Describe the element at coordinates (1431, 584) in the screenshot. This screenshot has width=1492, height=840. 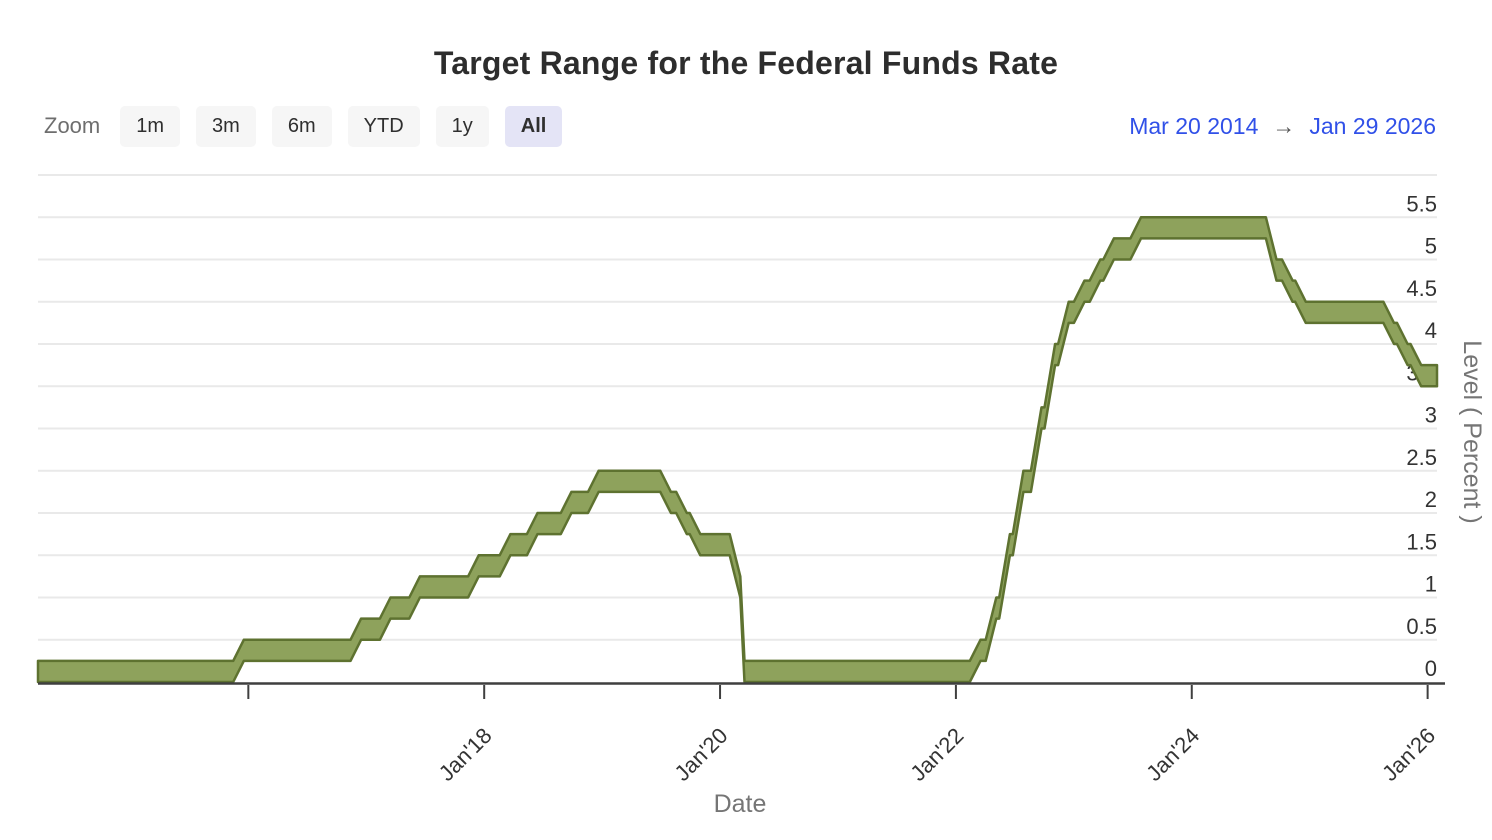
I see `y-axis-tick-label: 1` at that location.